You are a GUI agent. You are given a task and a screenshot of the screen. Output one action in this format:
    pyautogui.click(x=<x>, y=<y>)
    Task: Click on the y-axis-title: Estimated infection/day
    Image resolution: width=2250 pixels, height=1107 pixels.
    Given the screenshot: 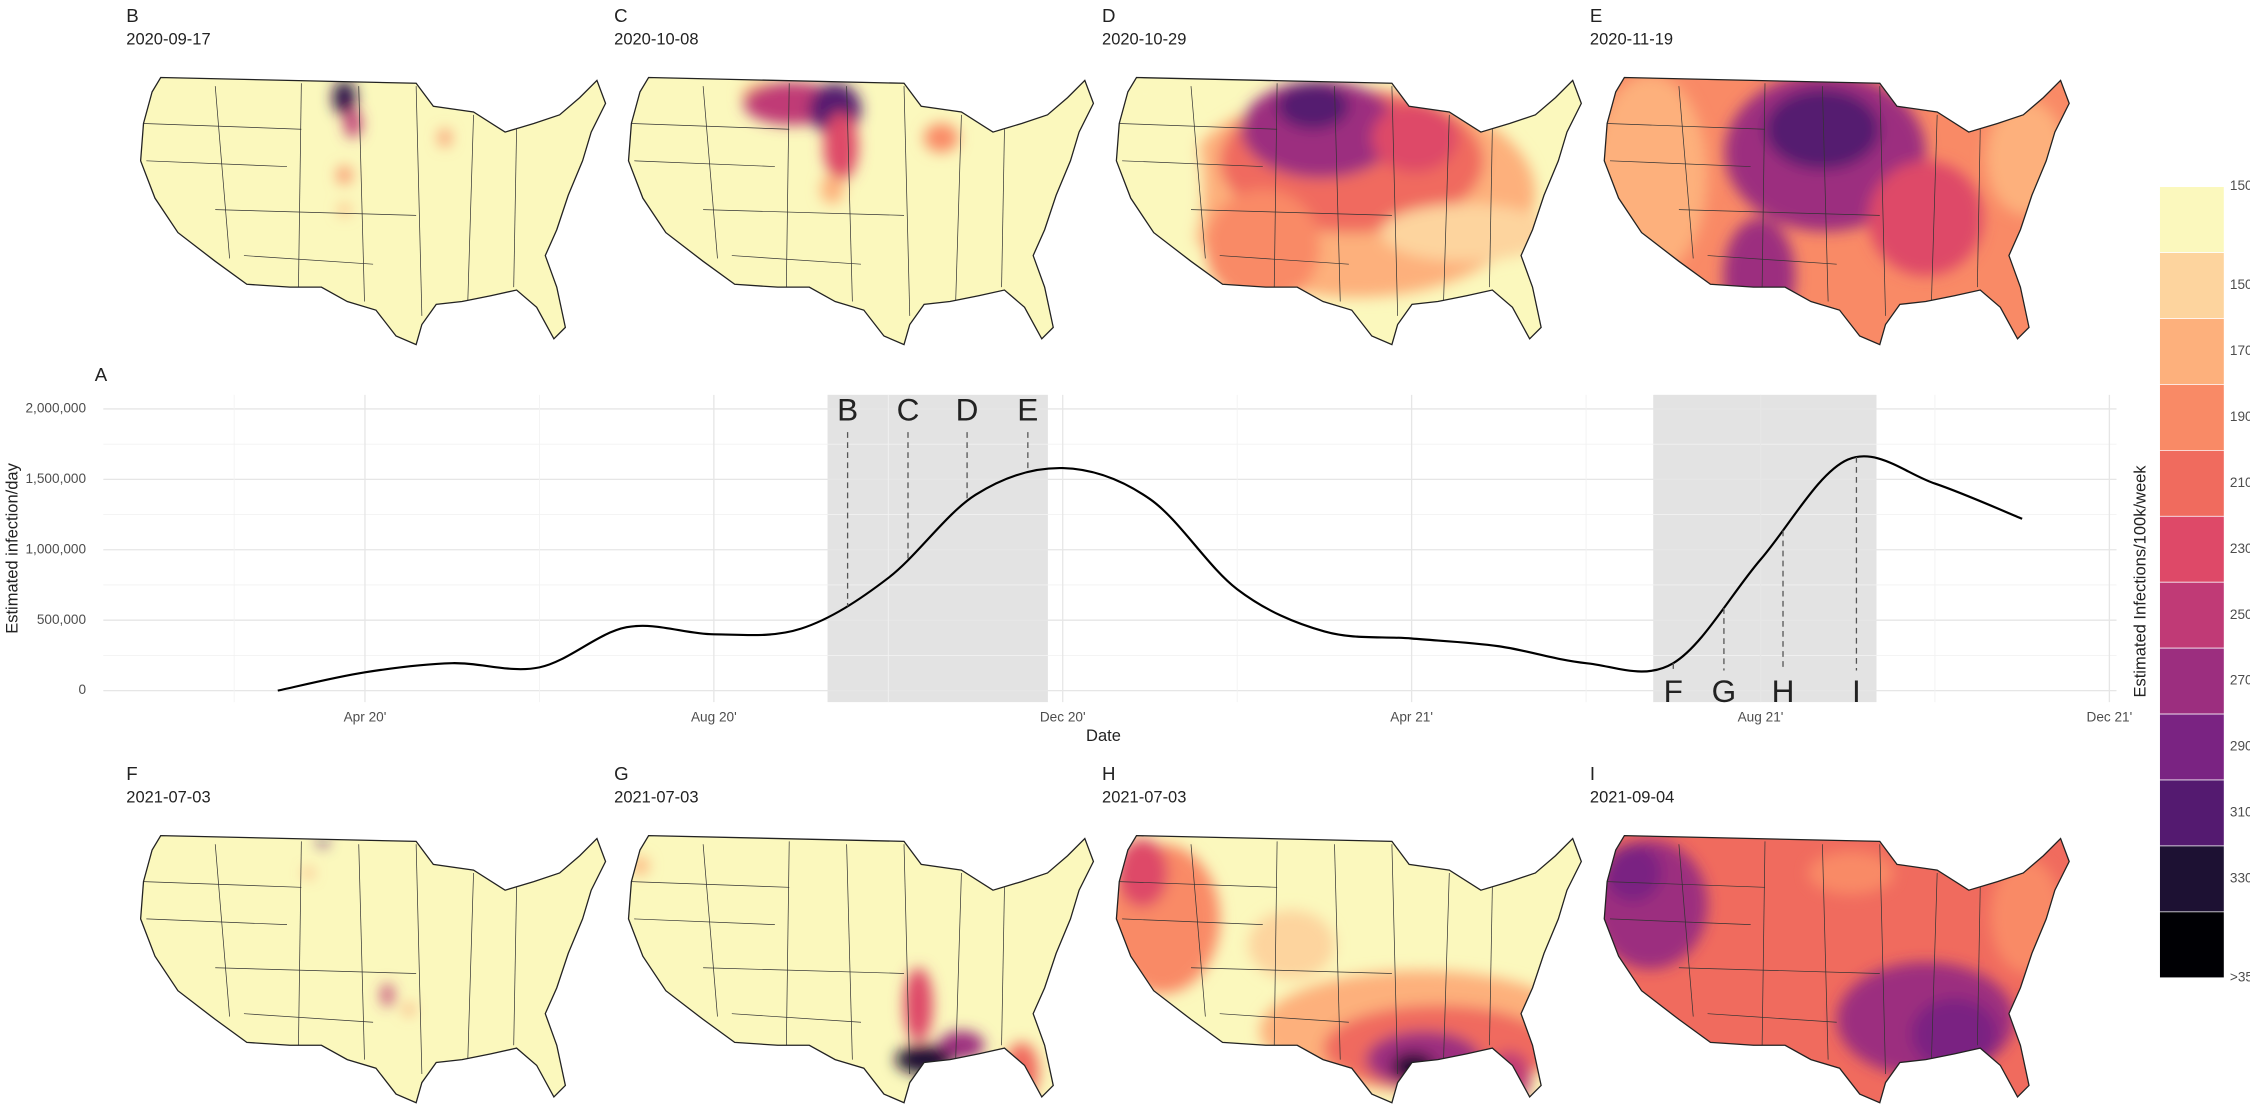 What is the action you would take?
    pyautogui.click(x=12, y=547)
    